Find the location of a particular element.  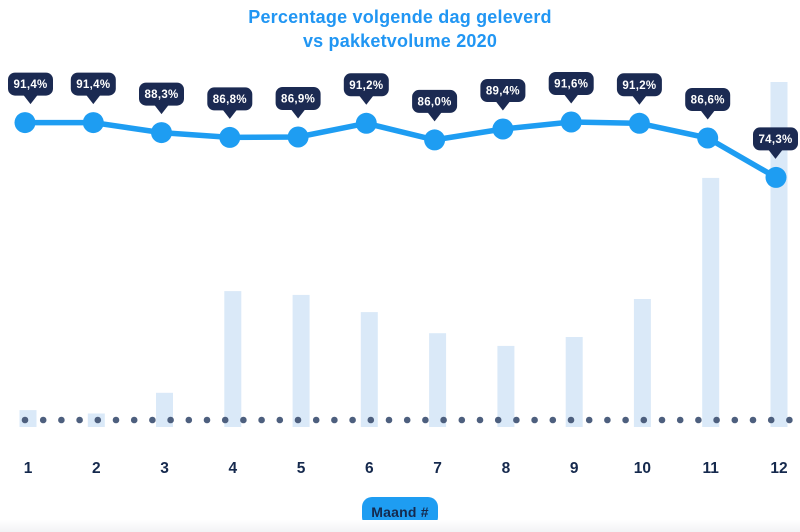

value-badge-label: 91,6% is located at coordinates (571, 85).